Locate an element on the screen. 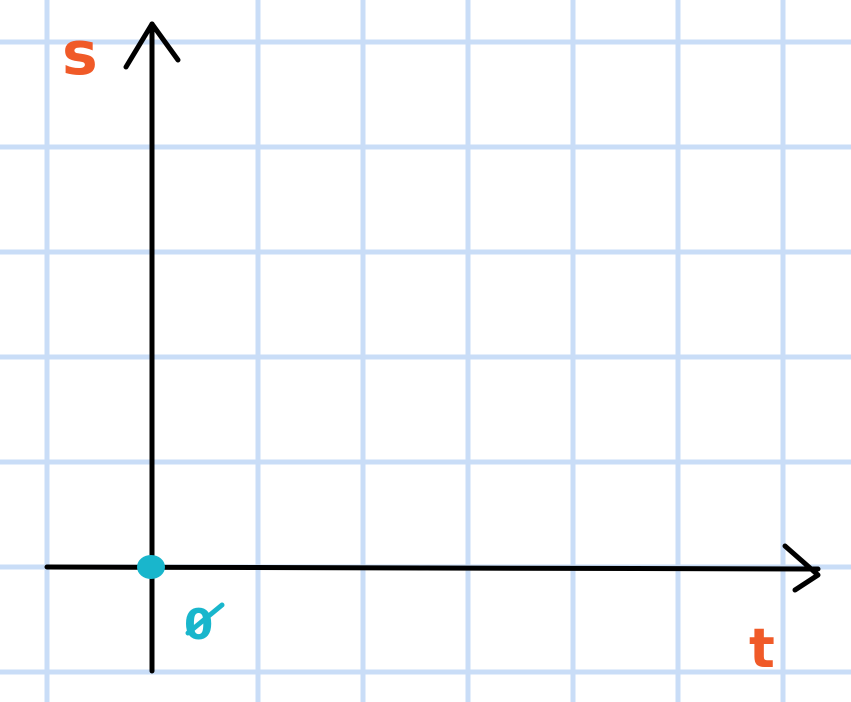 Image resolution: width=851 pixels, height=702 pixels. y-axis-arrowhead is located at coordinates (152, 45).